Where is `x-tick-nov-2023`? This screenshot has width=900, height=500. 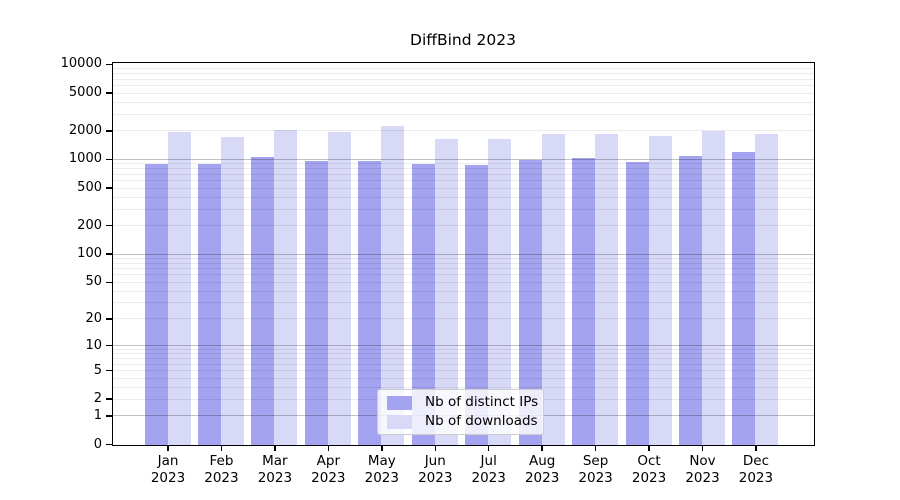 x-tick-nov-2023 is located at coordinates (702, 448).